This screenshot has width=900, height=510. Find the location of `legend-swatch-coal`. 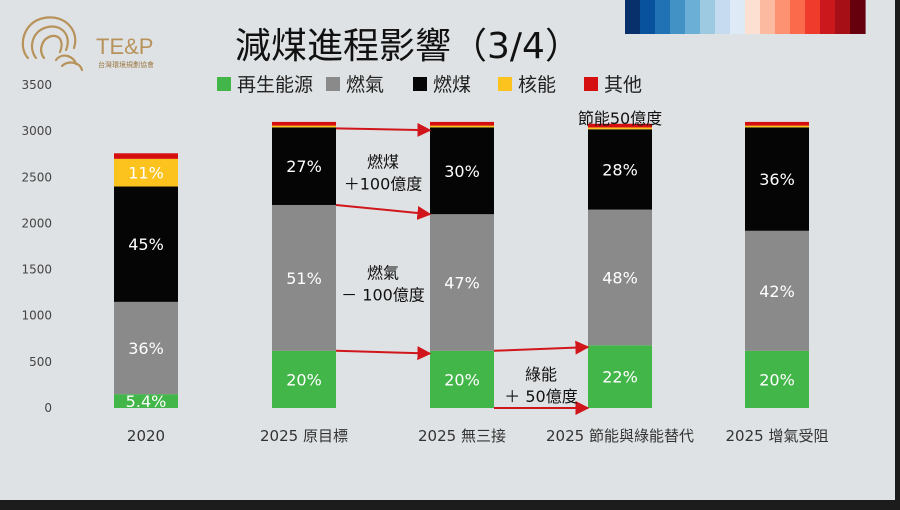

legend-swatch-coal is located at coordinates (420, 84).